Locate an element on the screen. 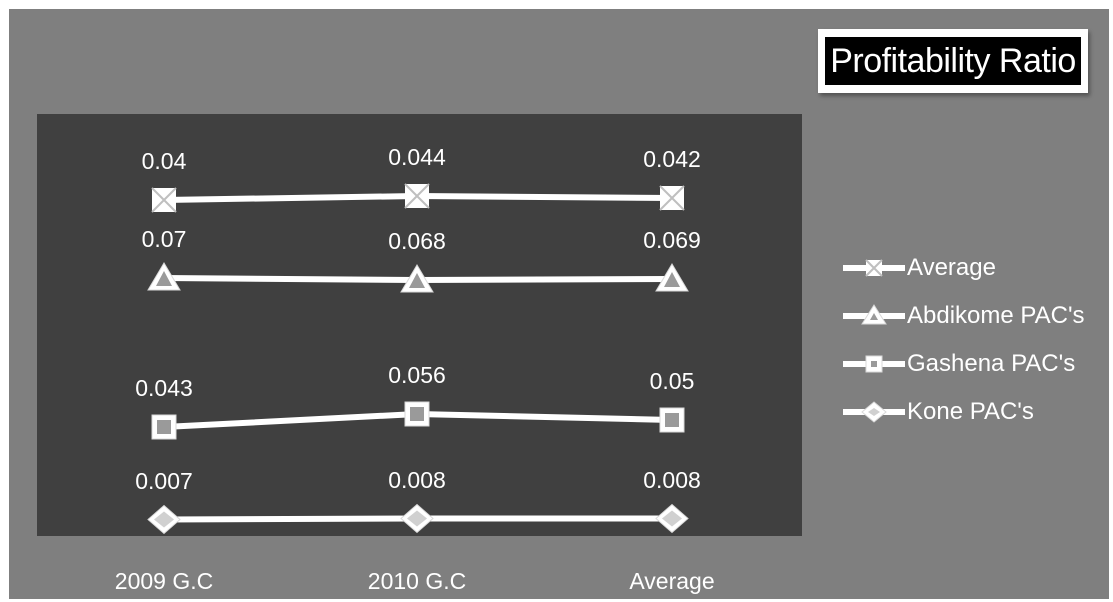 This screenshot has width=1113, height=602. chart-title-box: Profitability Ratio is located at coordinates (953, 61).